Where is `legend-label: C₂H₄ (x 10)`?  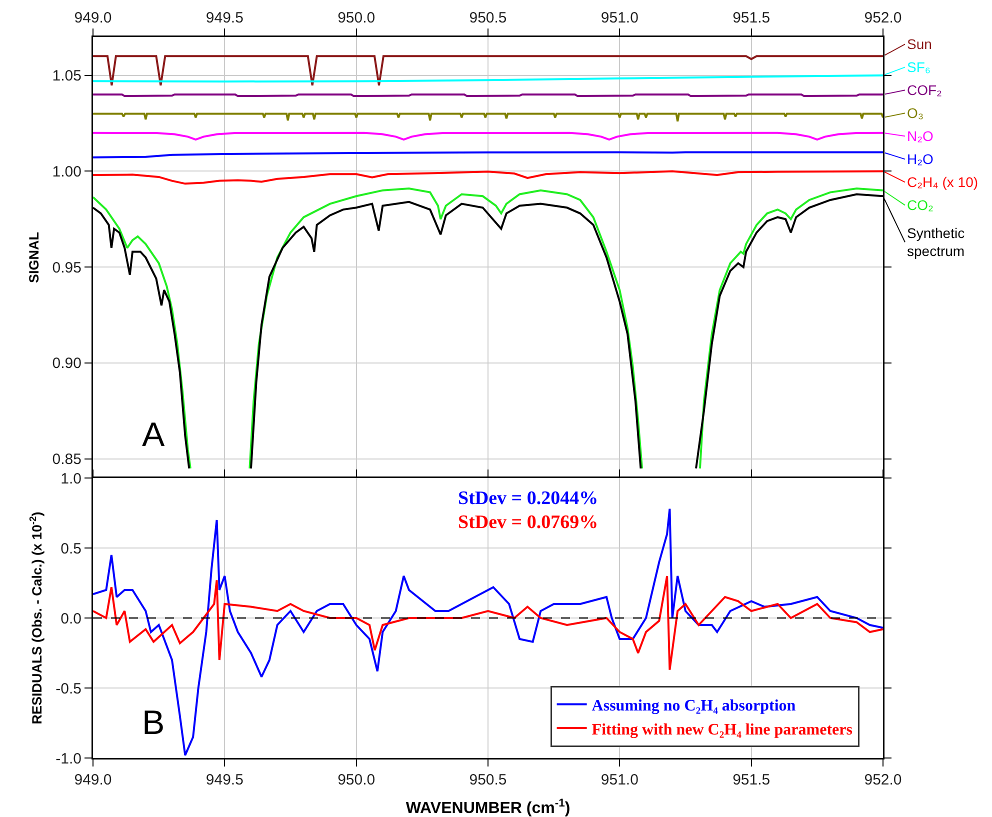
legend-label: C₂H₄ (x 10) is located at coordinates (942, 182).